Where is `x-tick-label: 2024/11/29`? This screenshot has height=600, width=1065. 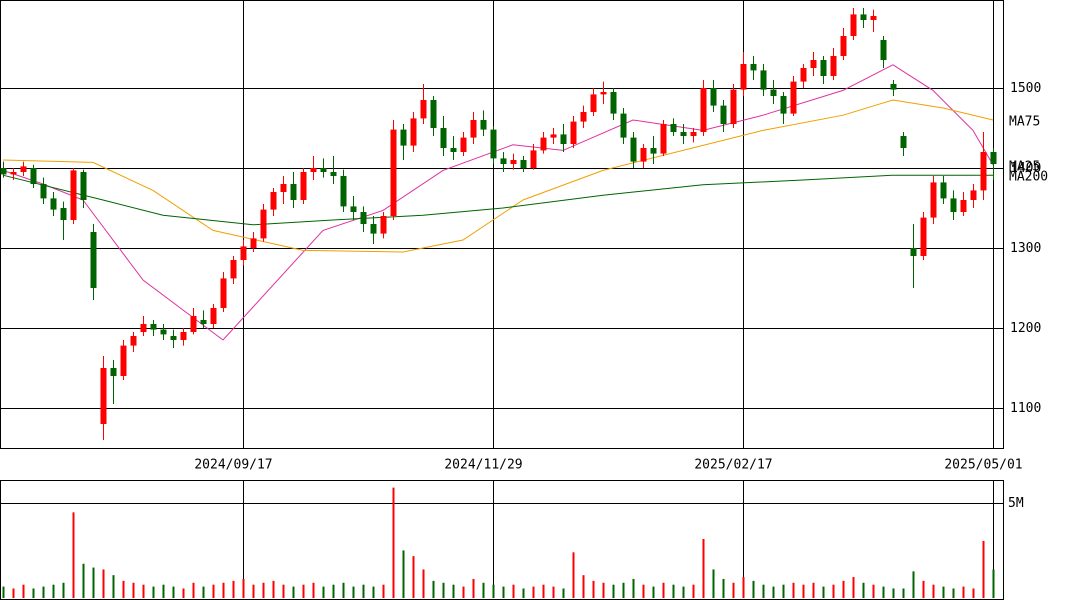 x-tick-label: 2024/11/29 is located at coordinates (483, 465).